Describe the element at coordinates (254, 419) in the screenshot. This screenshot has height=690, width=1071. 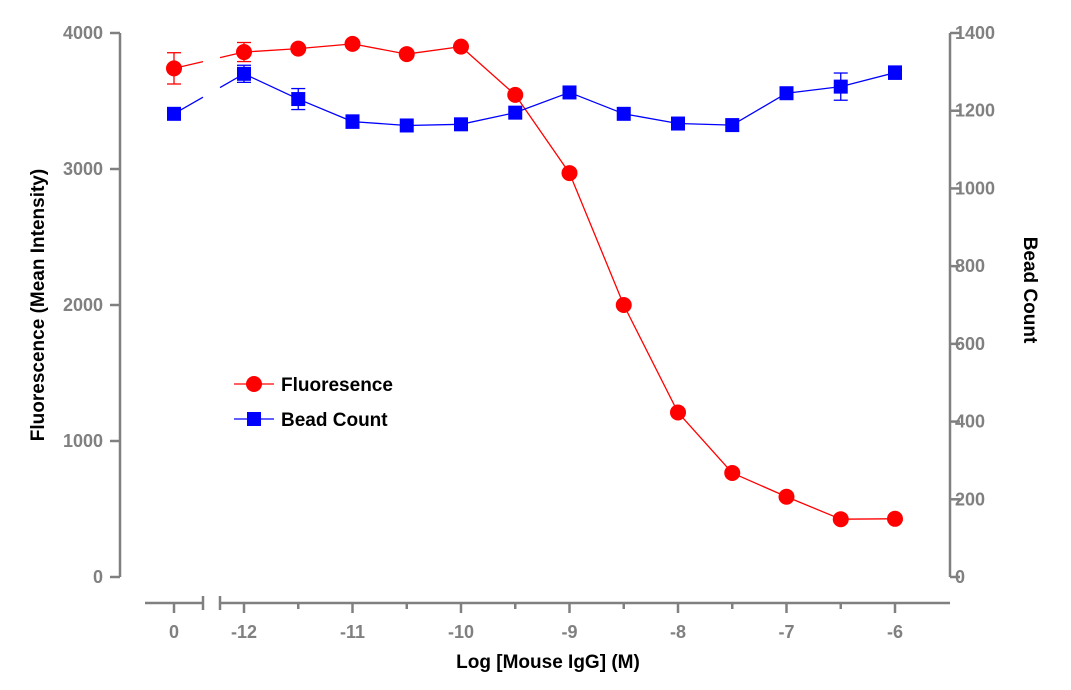
I see `legend-marker-bead-count` at that location.